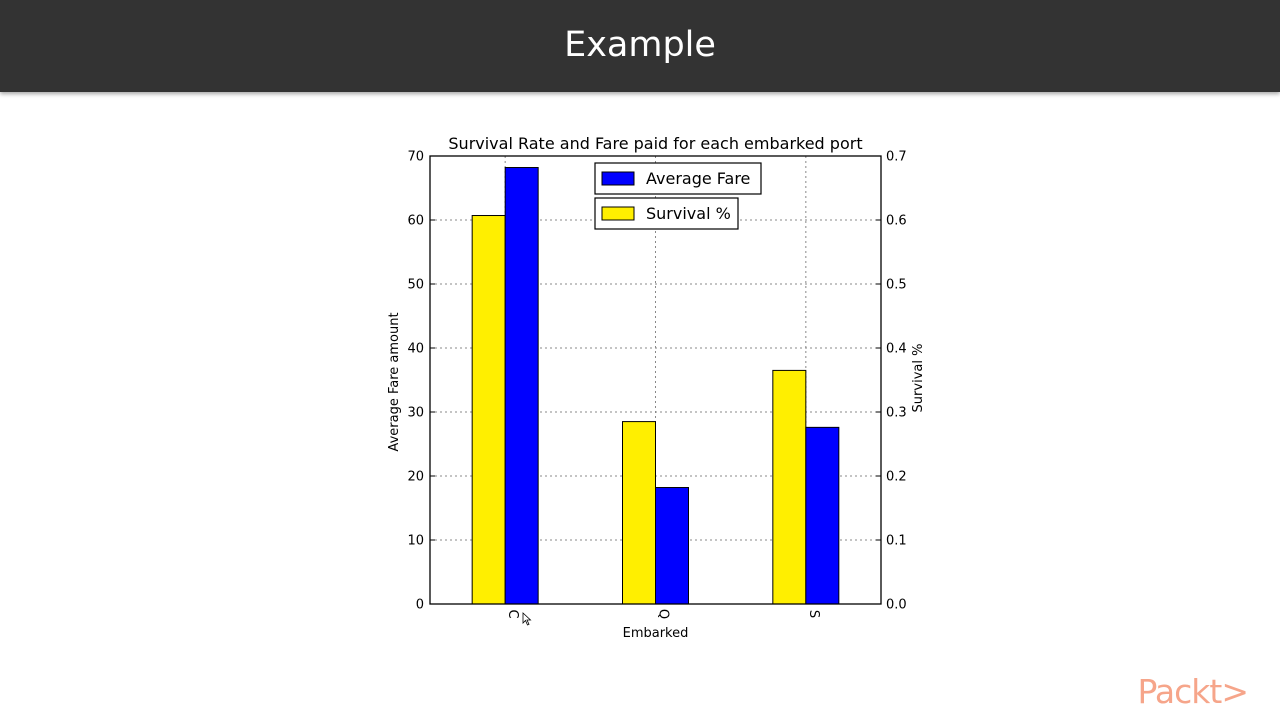 The width and height of the screenshot is (1280, 720). I want to click on bar-survival-C, so click(488, 410).